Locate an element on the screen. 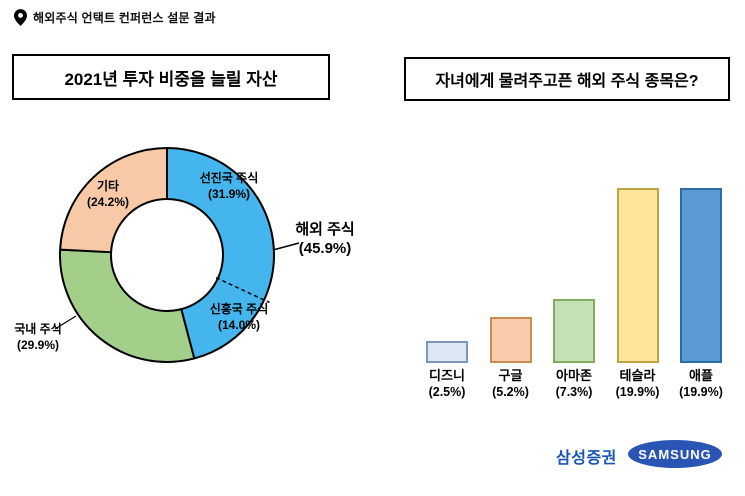 The height and width of the screenshot is (496, 745). samsung-logo-text: SAMSUNG is located at coordinates (675, 454).